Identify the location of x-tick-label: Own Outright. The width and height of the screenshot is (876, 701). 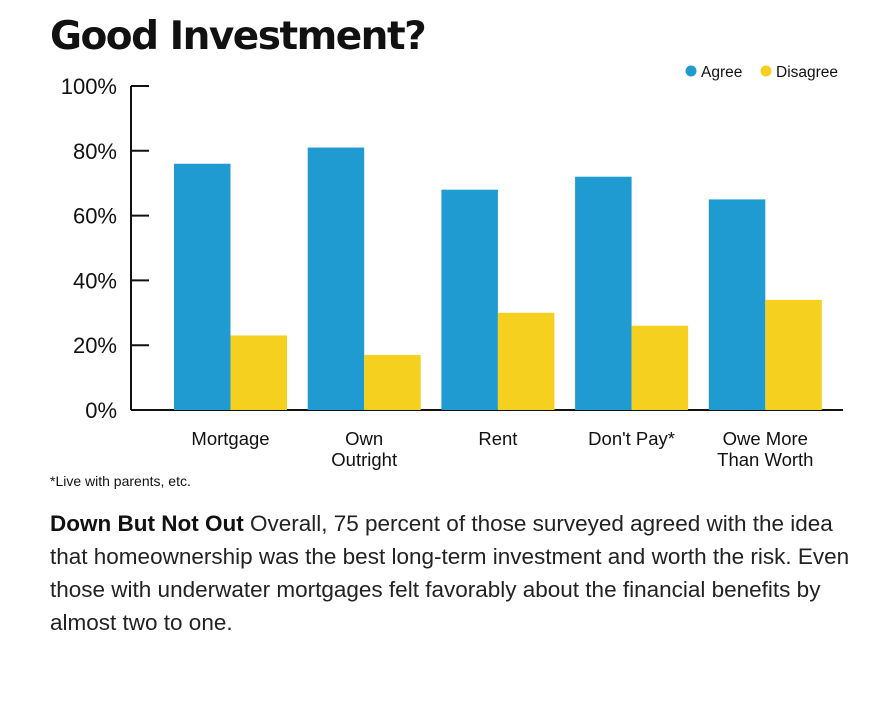
(364, 449).